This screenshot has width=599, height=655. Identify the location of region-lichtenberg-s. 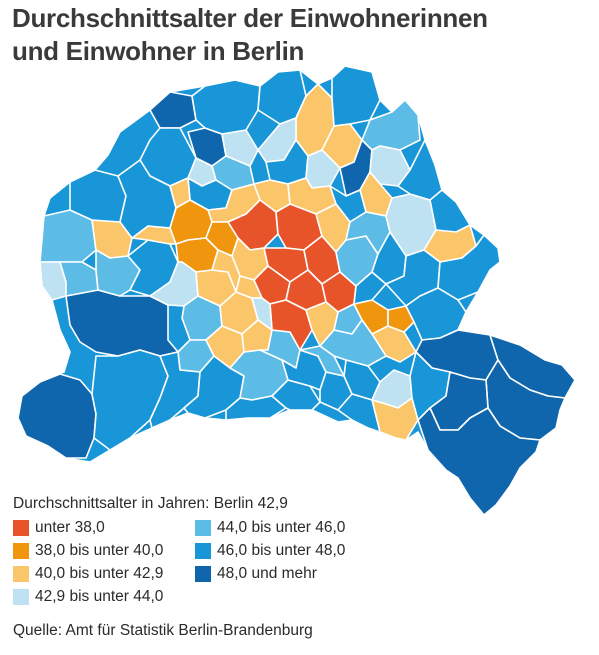
(370, 288).